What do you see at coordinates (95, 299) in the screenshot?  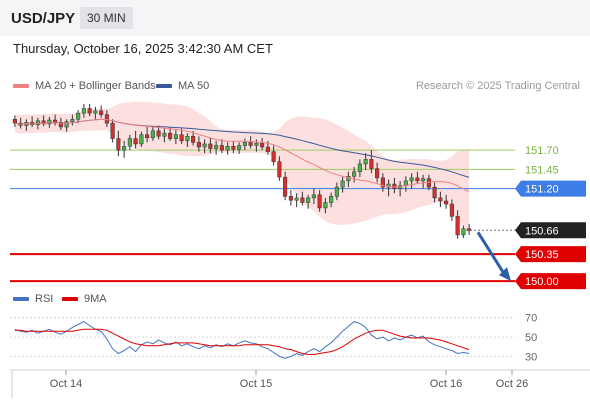 I see `ma9-label: 9MA` at bounding box center [95, 299].